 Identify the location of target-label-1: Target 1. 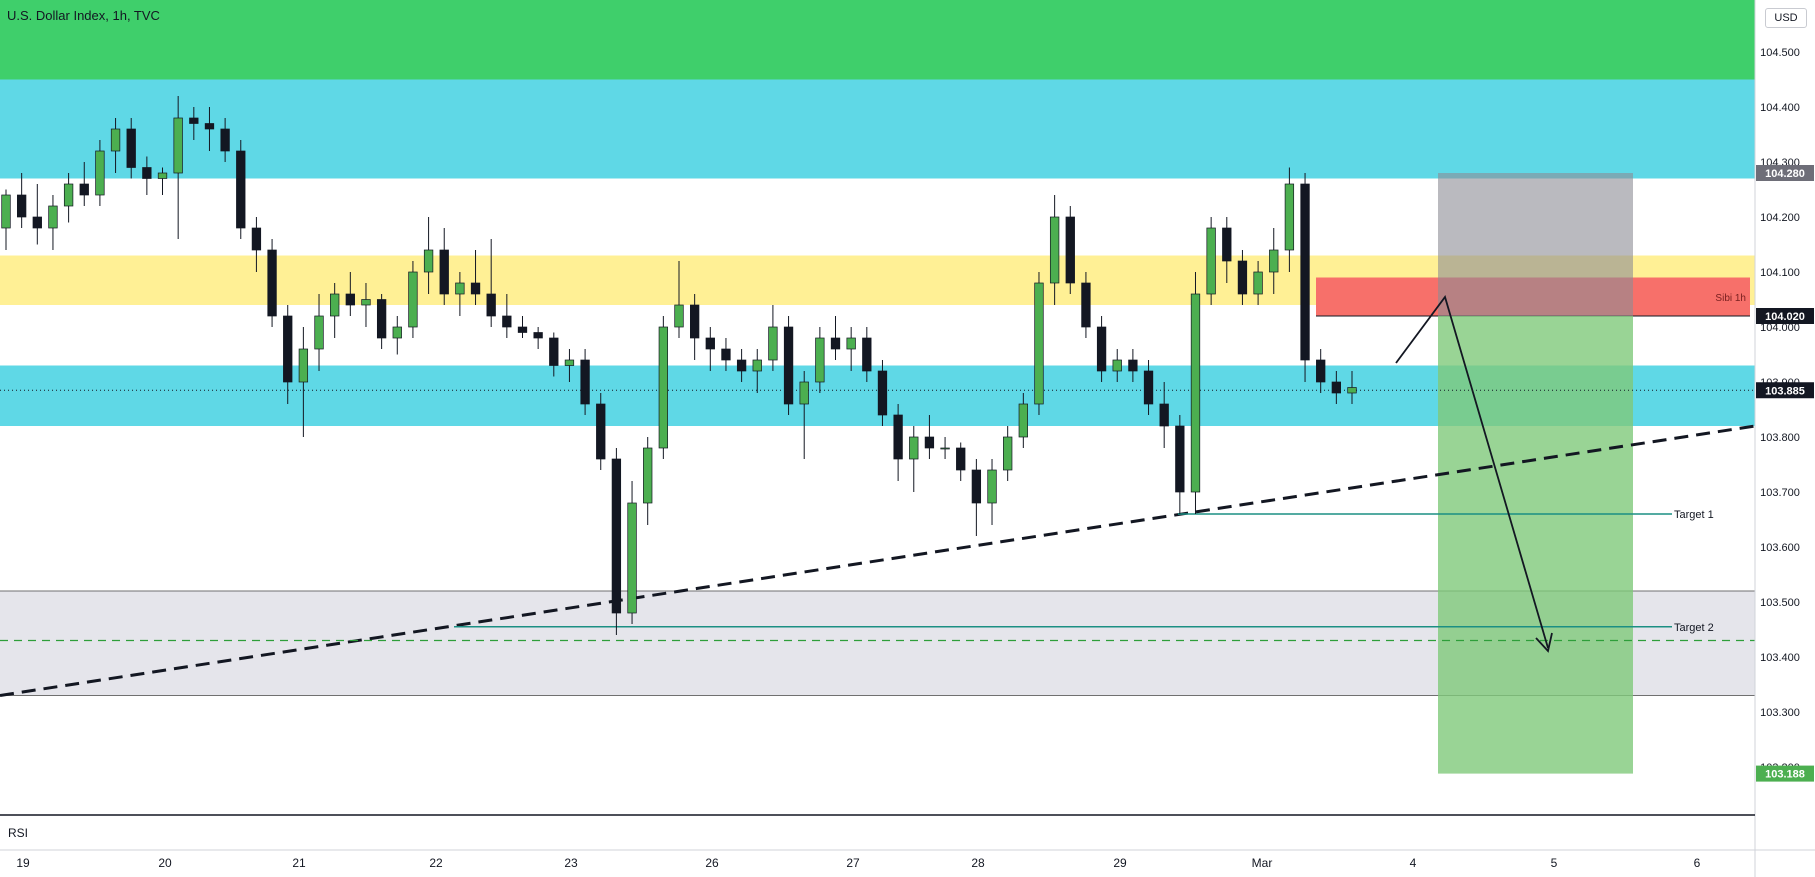
(1694, 515).